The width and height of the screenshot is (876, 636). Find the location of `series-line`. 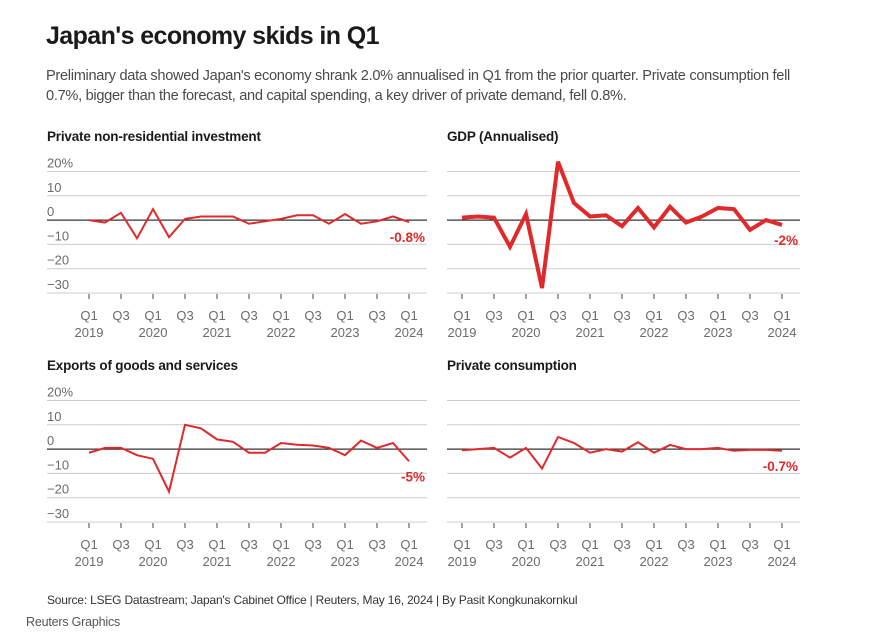

series-line is located at coordinates (622, 453).